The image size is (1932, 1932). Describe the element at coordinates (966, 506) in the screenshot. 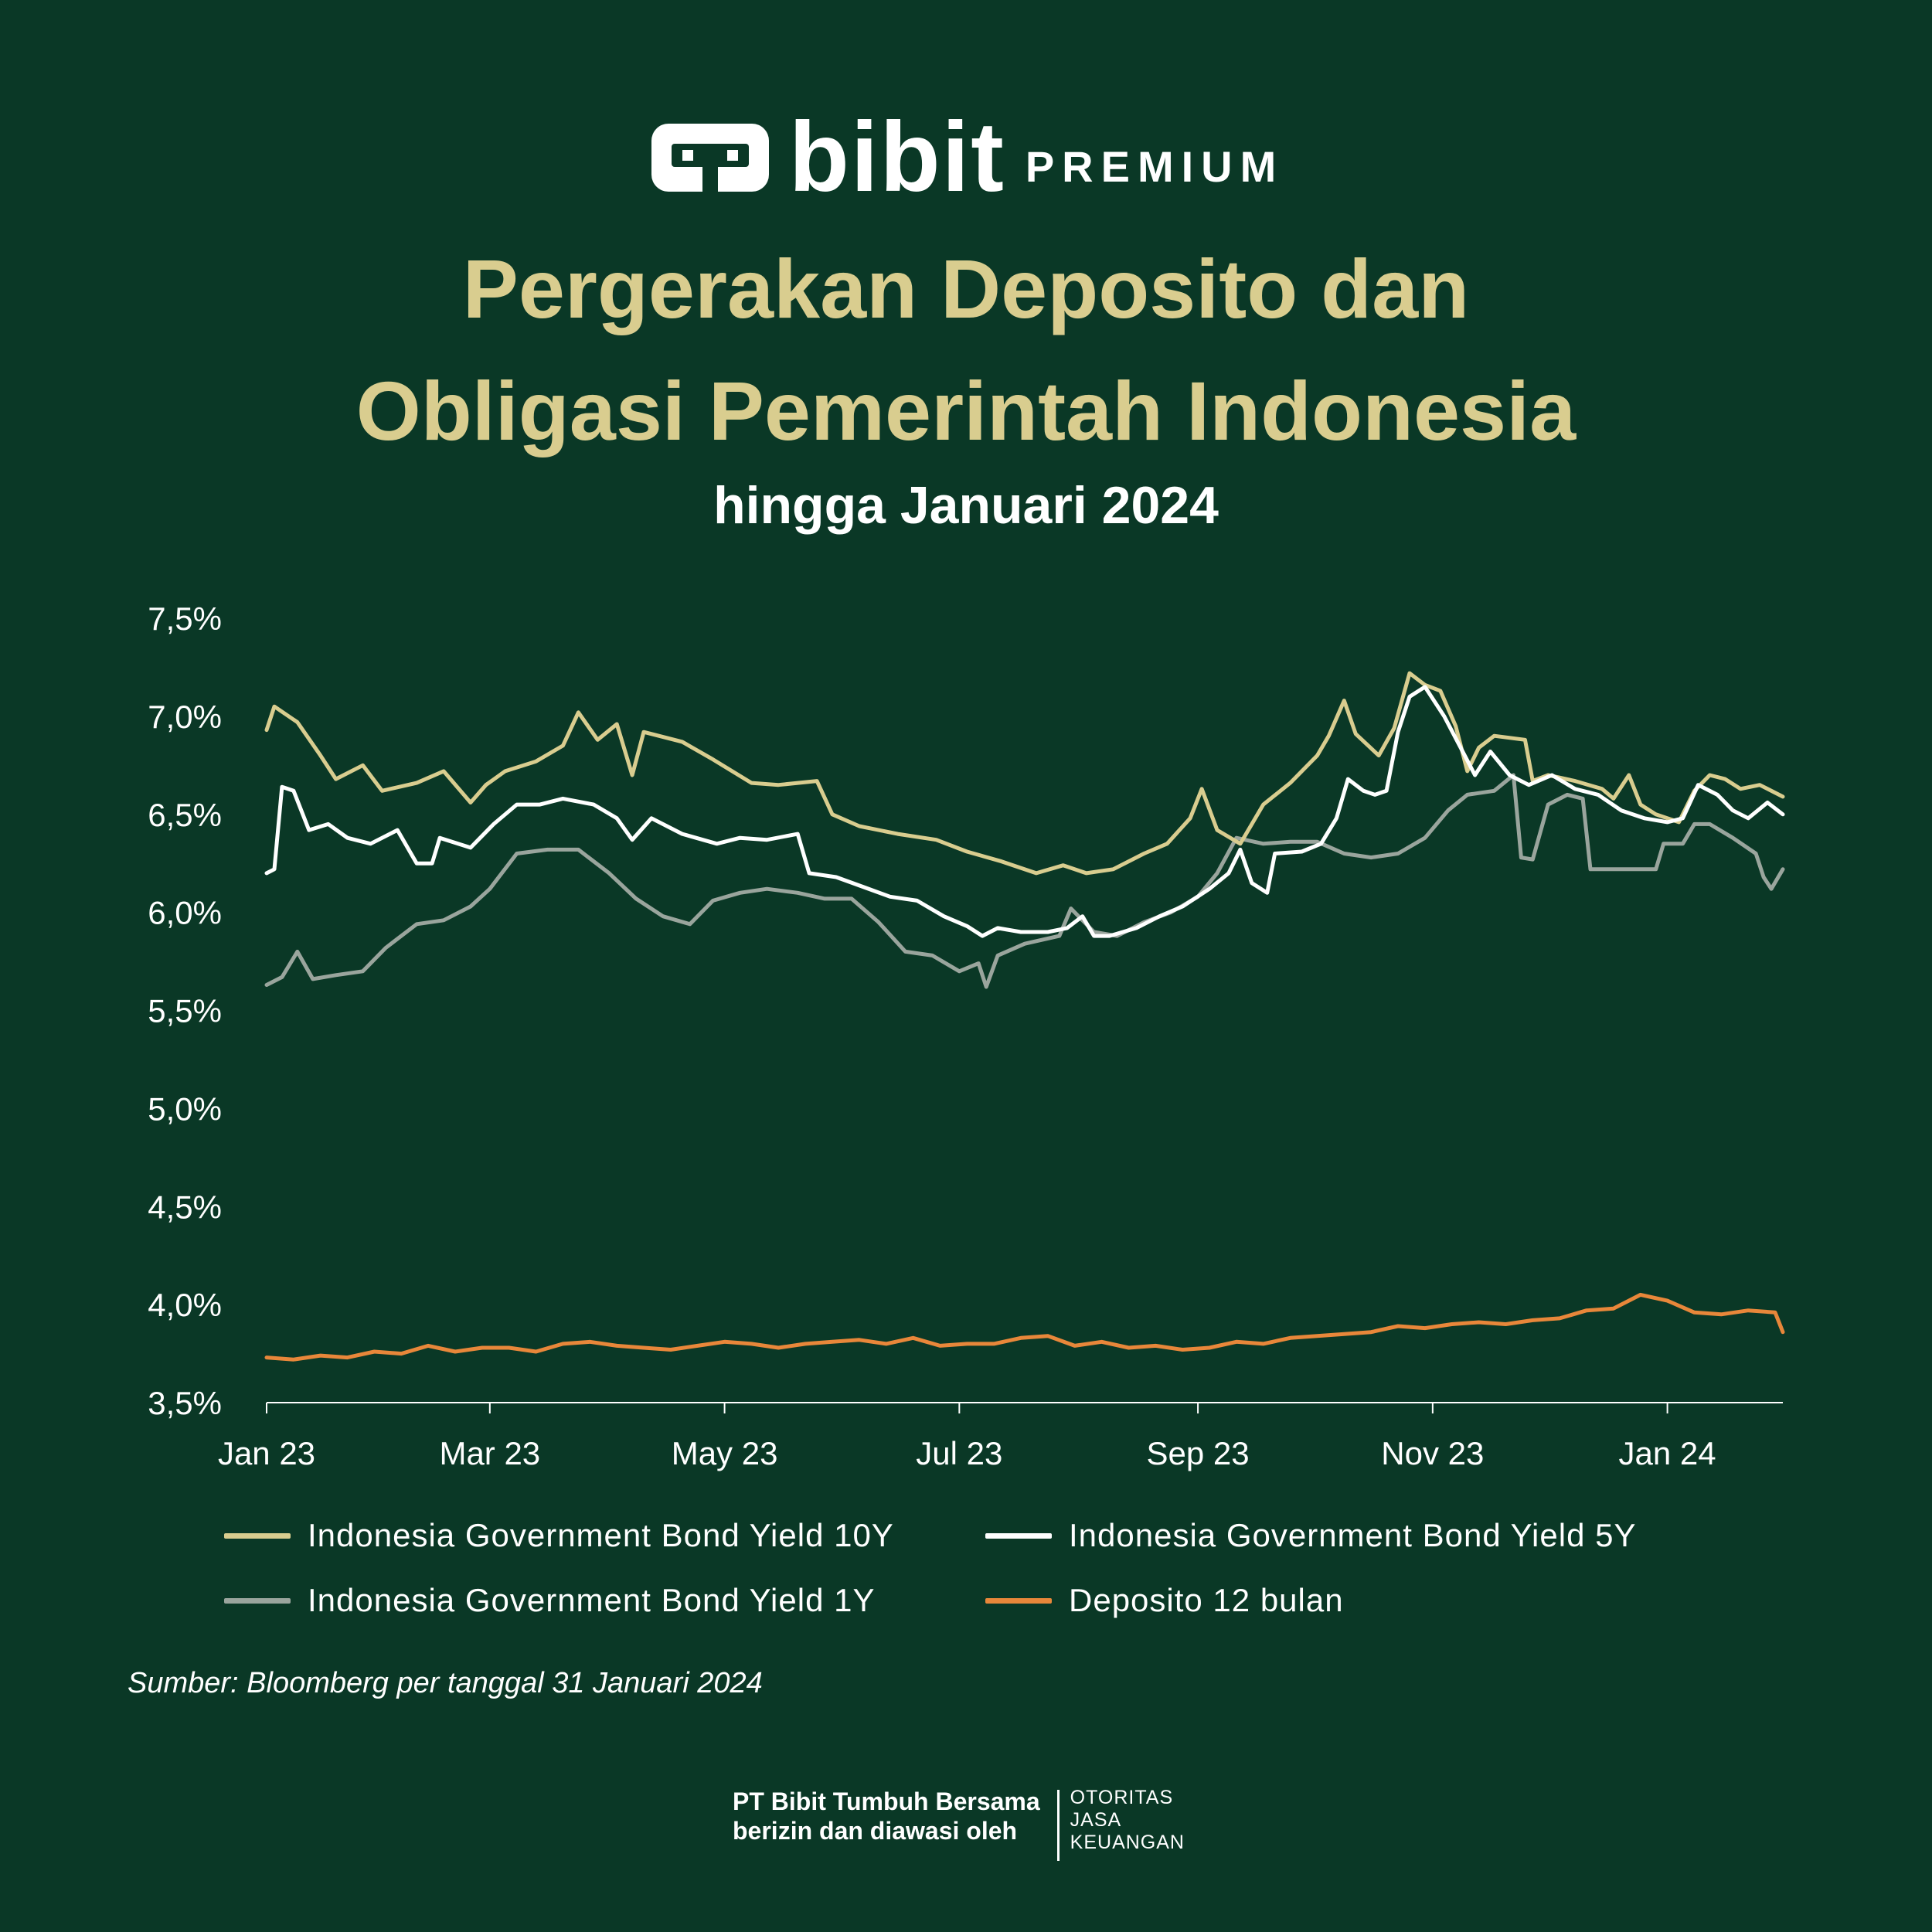

I see `chart-subtitle: hingga Januari 2024` at that location.